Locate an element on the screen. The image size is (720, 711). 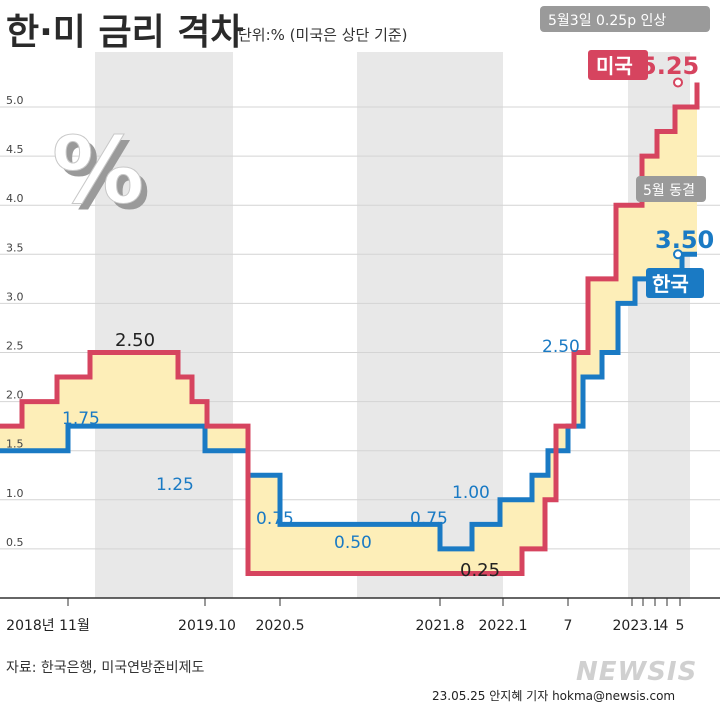
us-end-marker is located at coordinates (678, 82).